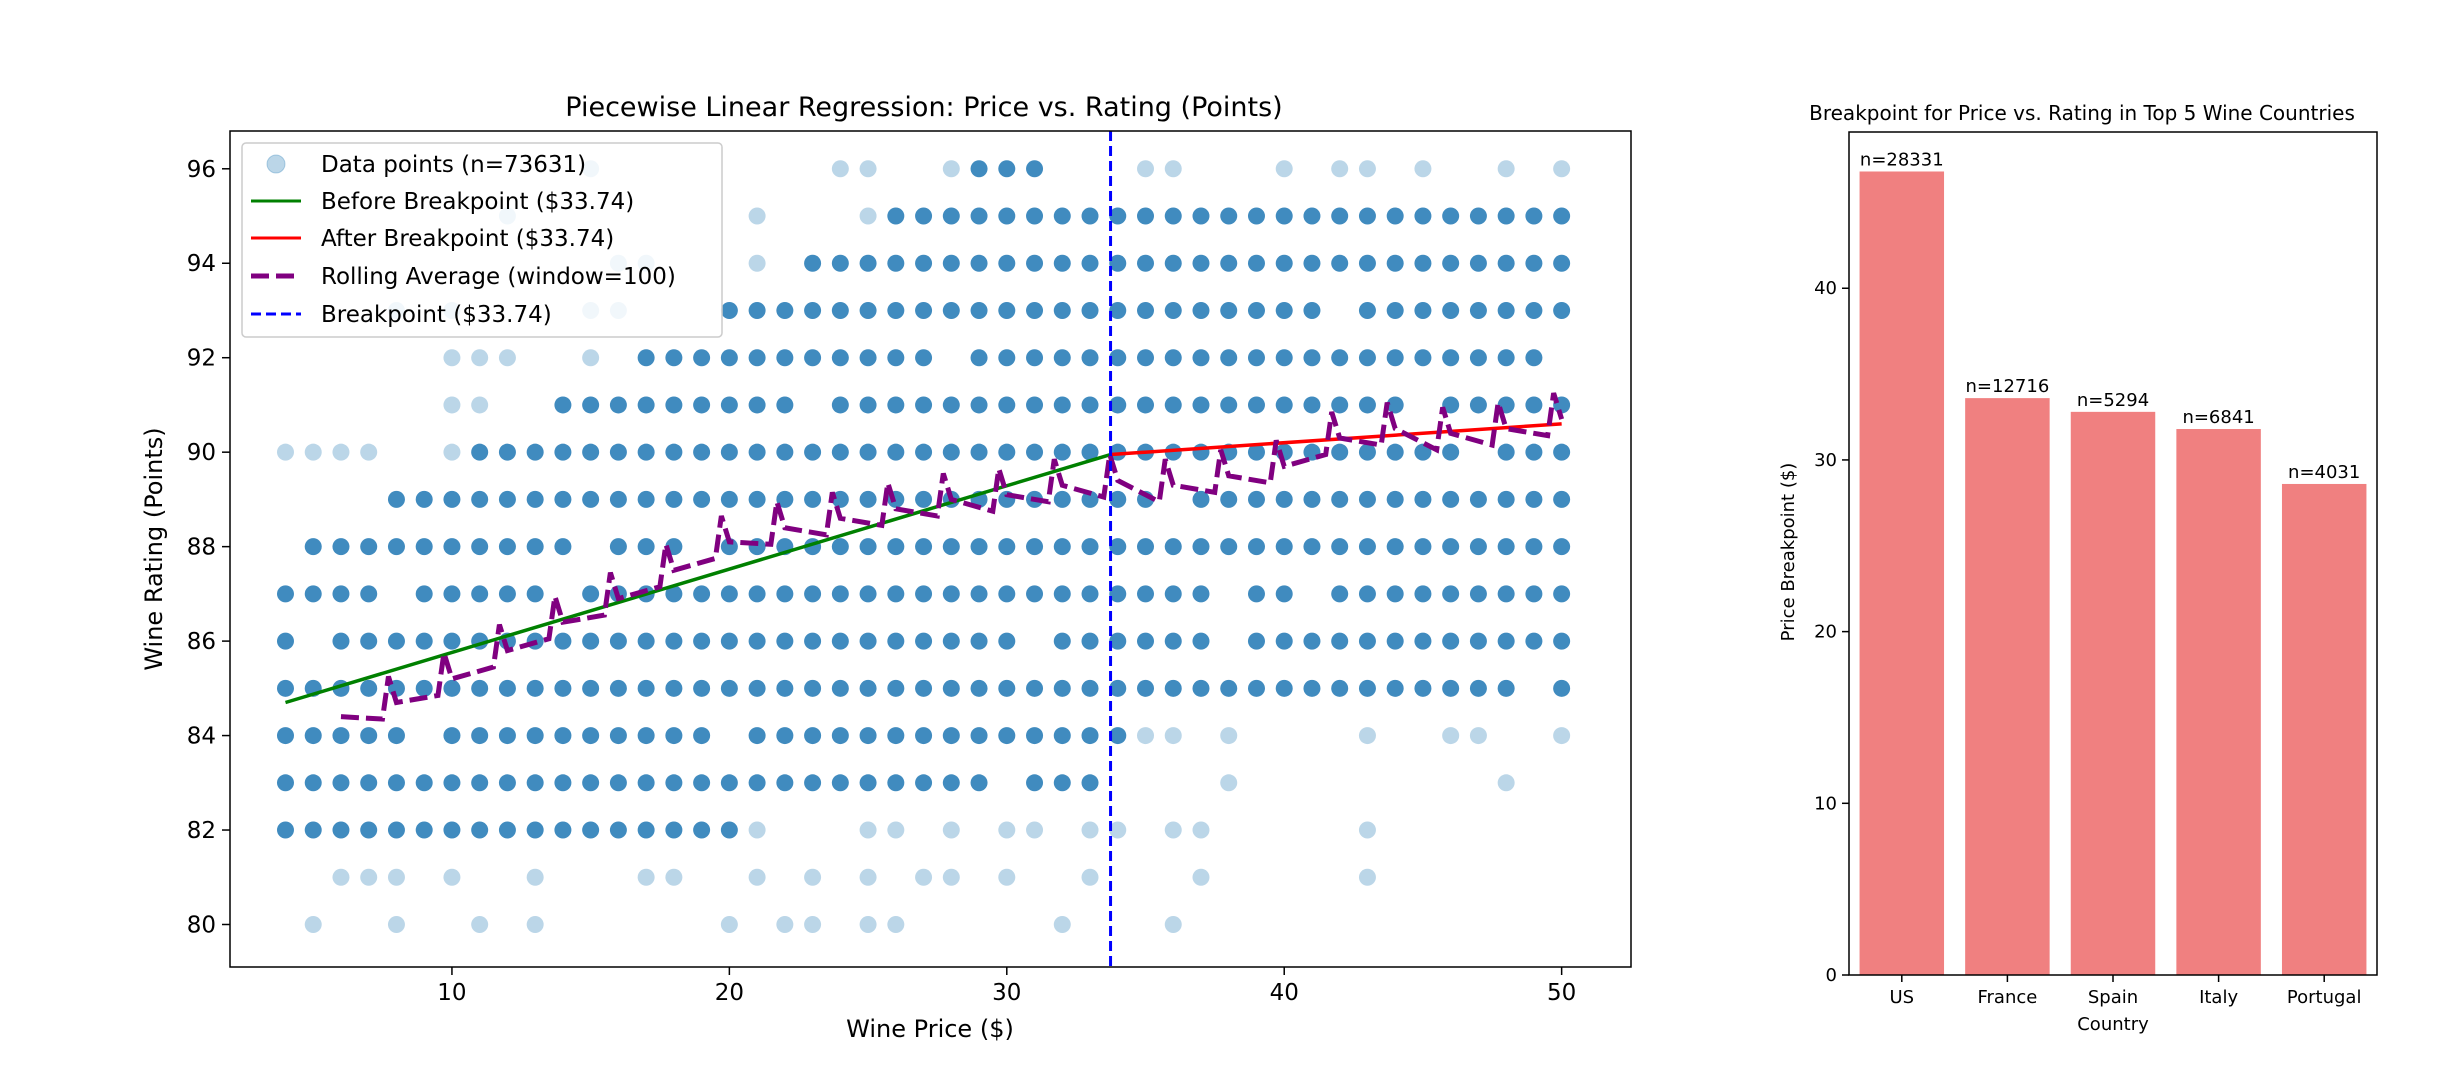 Image resolution: width=2447 pixels, height=1086 pixels. Describe the element at coordinates (1825, 460) in the screenshot. I see `y-tick-label: 30` at that location.